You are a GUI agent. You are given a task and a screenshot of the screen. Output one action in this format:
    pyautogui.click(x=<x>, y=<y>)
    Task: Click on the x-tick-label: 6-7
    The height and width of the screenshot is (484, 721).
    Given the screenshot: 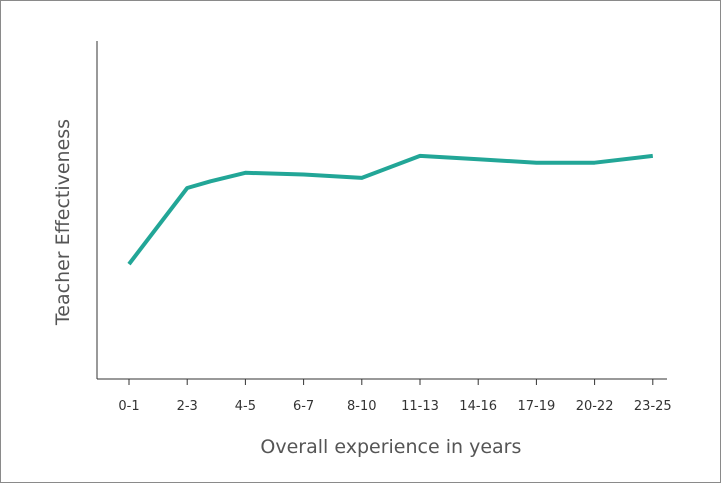 What is the action you would take?
    pyautogui.click(x=303, y=406)
    